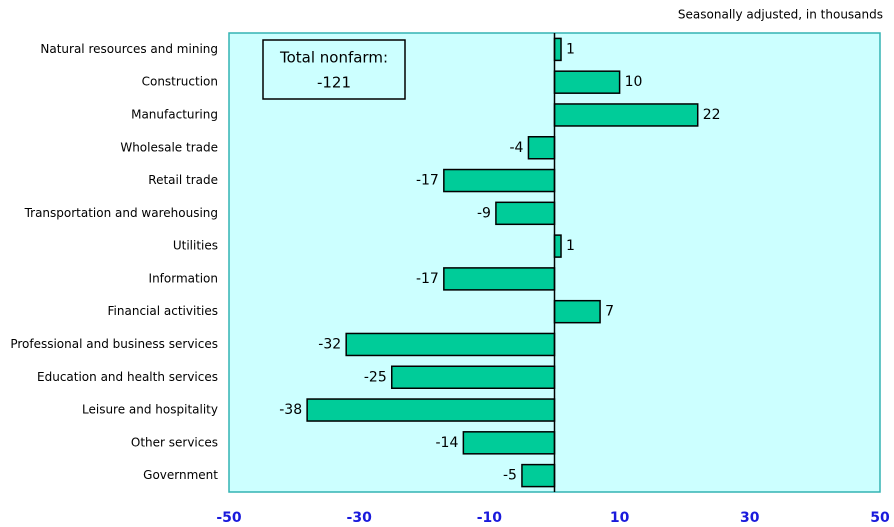  I want to click on x-tick-label: -50, so click(229, 518).